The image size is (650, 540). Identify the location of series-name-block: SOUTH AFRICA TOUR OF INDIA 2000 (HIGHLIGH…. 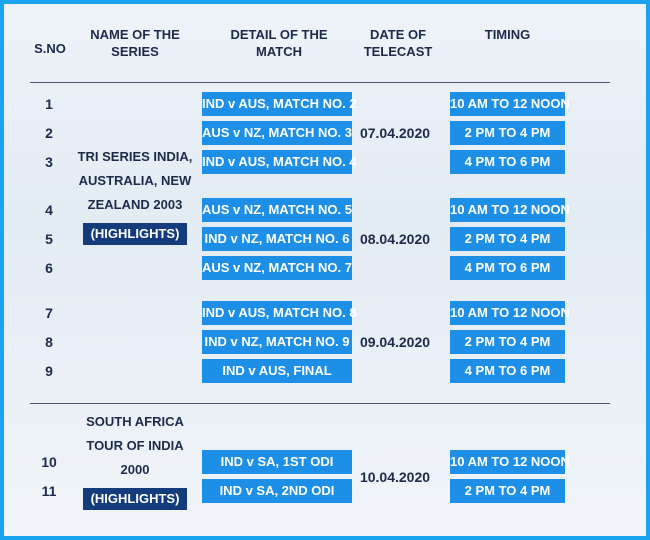
(135, 460).